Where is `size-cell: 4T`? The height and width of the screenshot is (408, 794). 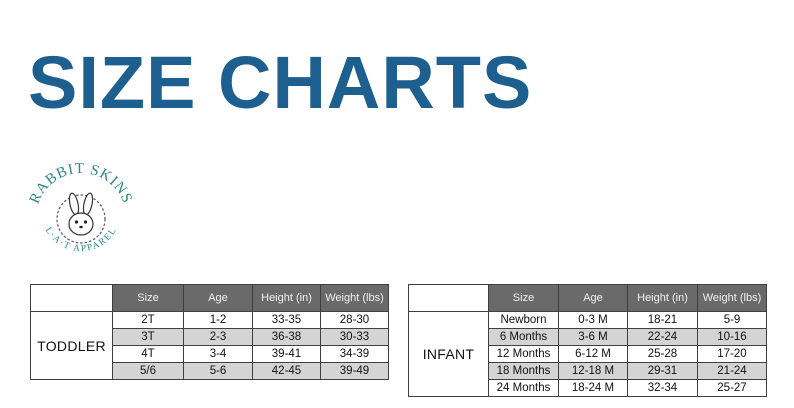
size-cell: 4T is located at coordinates (148, 354).